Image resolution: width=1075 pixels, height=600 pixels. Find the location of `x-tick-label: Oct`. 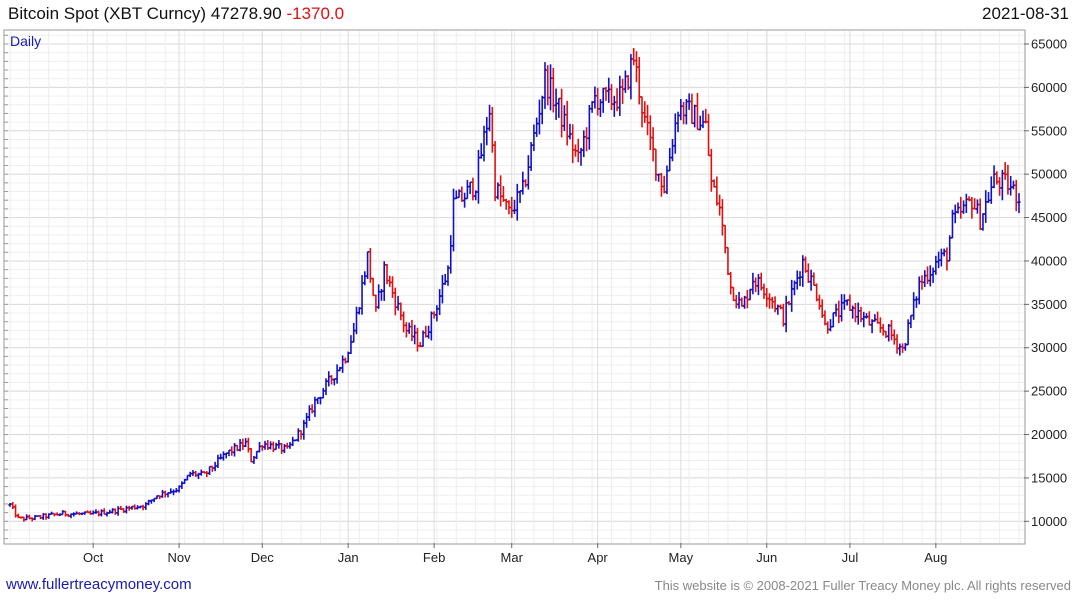

x-tick-label: Oct is located at coordinates (93, 557).